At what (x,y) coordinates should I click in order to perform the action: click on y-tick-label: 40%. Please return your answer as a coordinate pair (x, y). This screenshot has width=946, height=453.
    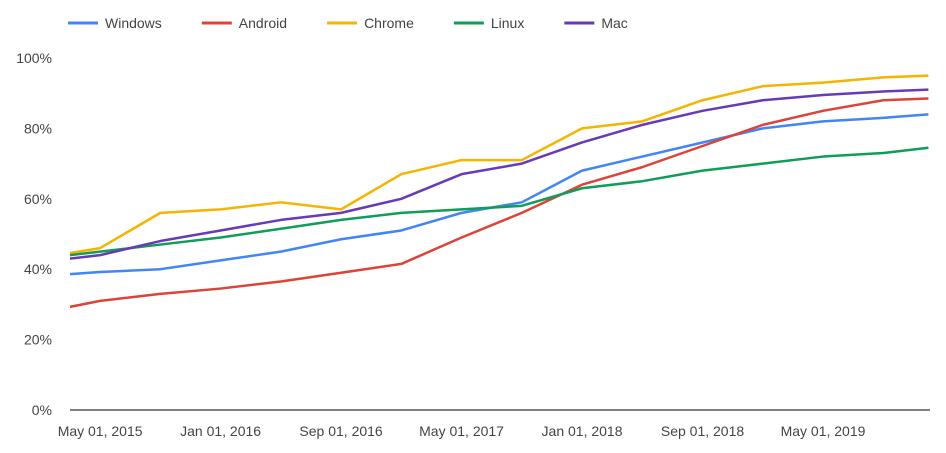
    Looking at the image, I should click on (38, 269).